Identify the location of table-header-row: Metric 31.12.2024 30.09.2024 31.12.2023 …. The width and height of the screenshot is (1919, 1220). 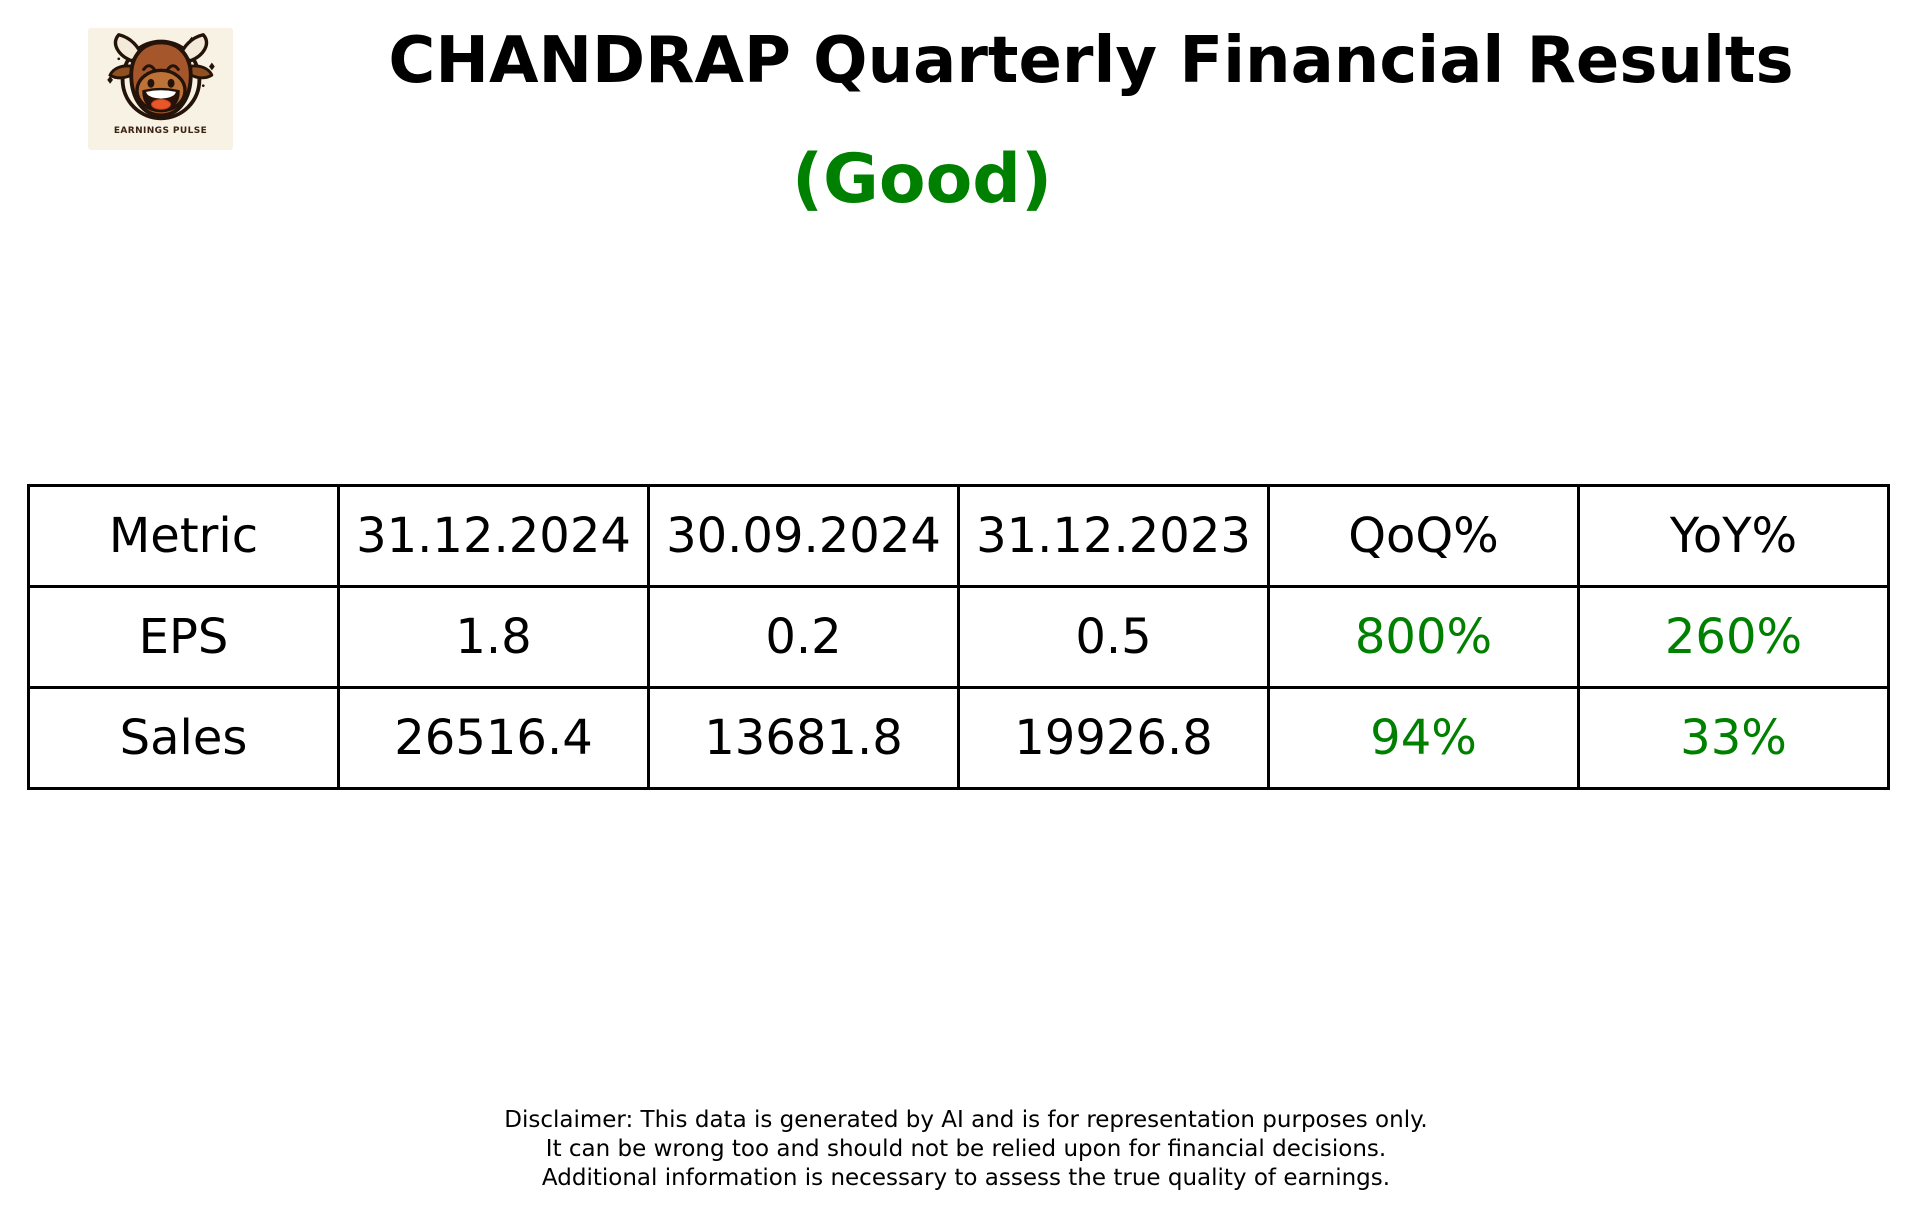
(958, 536).